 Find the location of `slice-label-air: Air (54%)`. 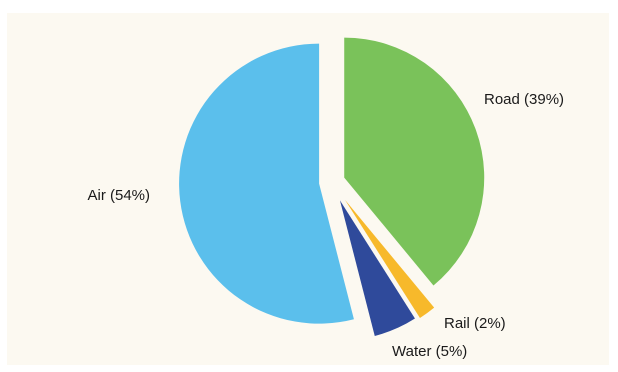

slice-label-air: Air (54%) is located at coordinates (118, 195).